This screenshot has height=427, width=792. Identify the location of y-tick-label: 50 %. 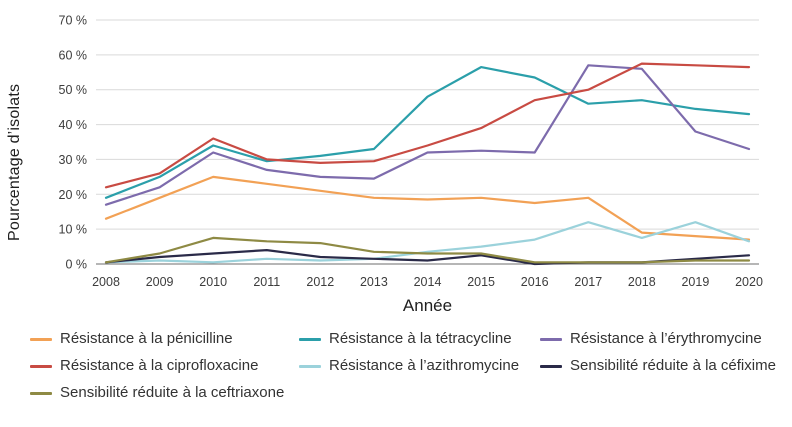
(73, 90).